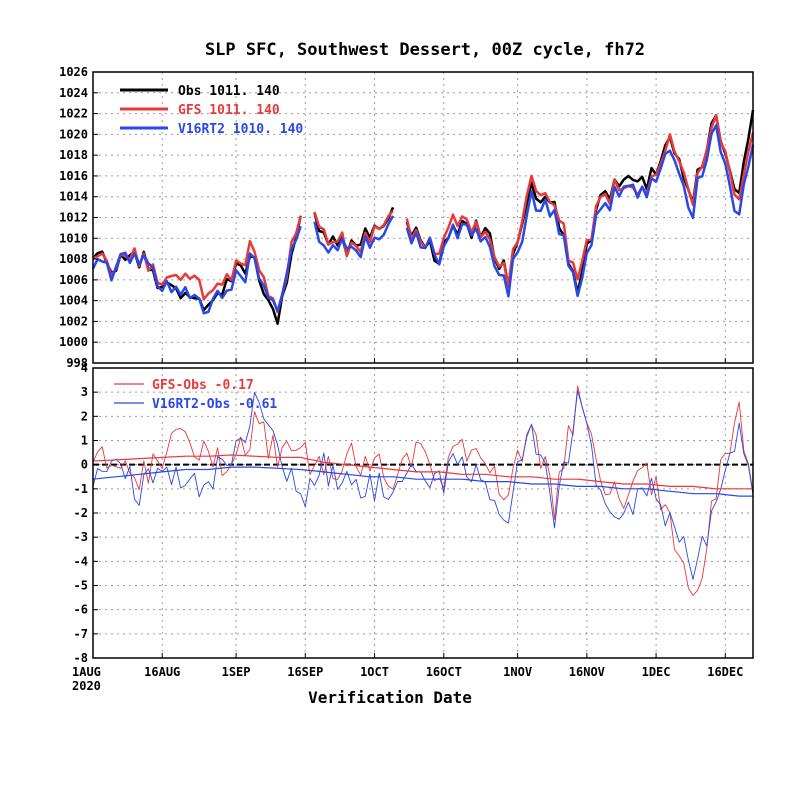  What do you see at coordinates (162, 672) in the screenshot?
I see `x-tick-label: 16AUG` at bounding box center [162, 672].